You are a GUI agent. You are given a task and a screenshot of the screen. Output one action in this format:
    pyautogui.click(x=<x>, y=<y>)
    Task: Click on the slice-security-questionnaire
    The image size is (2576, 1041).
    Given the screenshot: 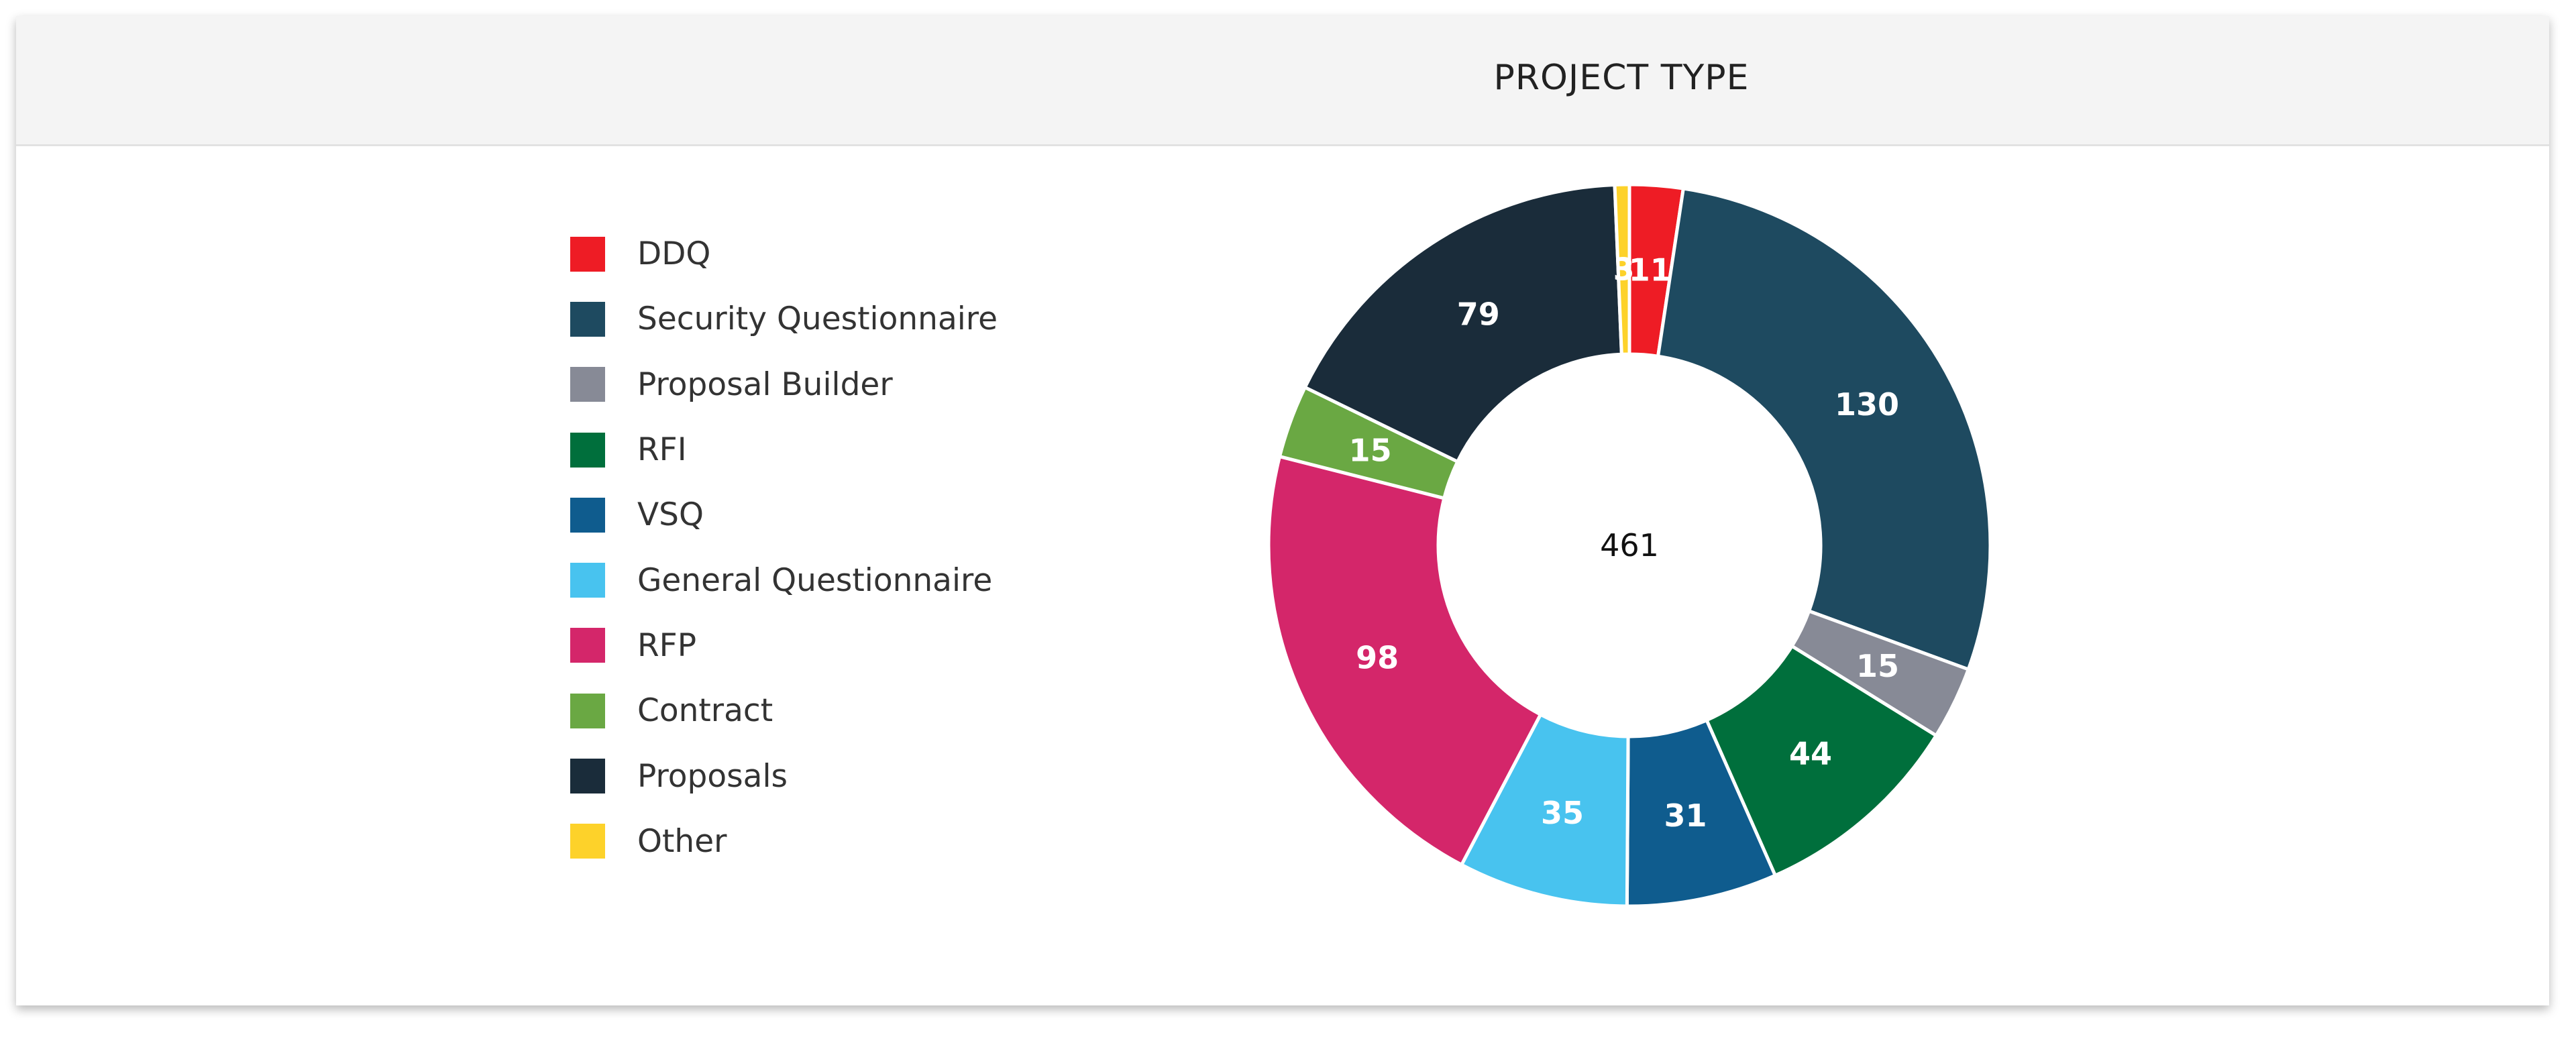 What is the action you would take?
    pyautogui.click(x=1824, y=429)
    